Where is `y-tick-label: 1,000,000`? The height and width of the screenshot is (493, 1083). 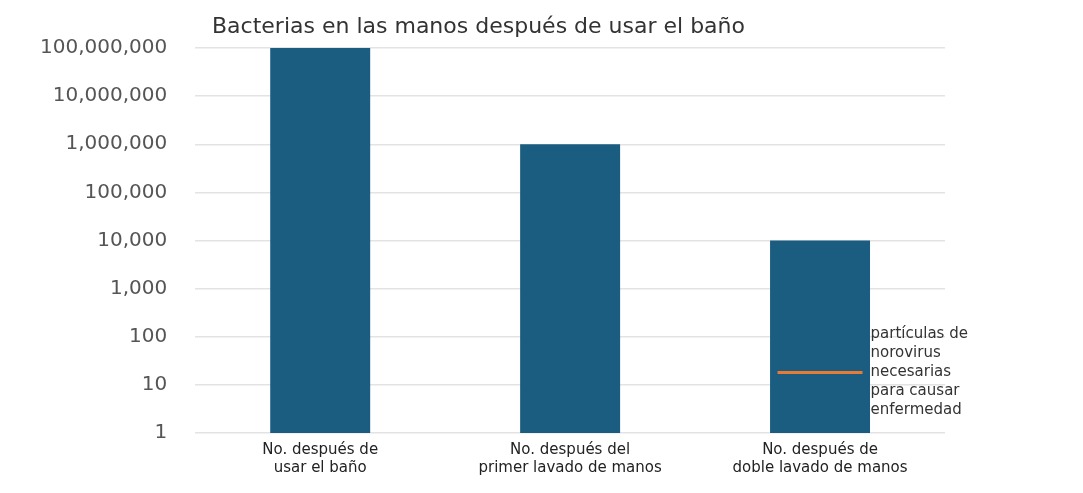 y-tick-label: 1,000,000 is located at coordinates (116, 142).